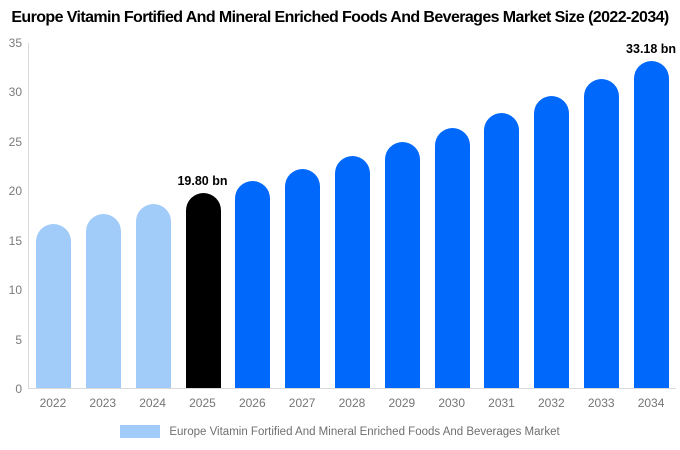  Describe the element at coordinates (153, 295) in the screenshot. I see `bar-2024` at that location.